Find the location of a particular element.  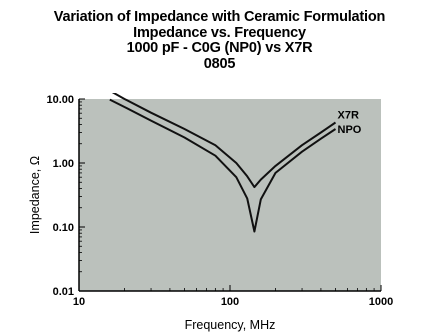

y-axis-label: Impedance, Ω is located at coordinates (35, 195).